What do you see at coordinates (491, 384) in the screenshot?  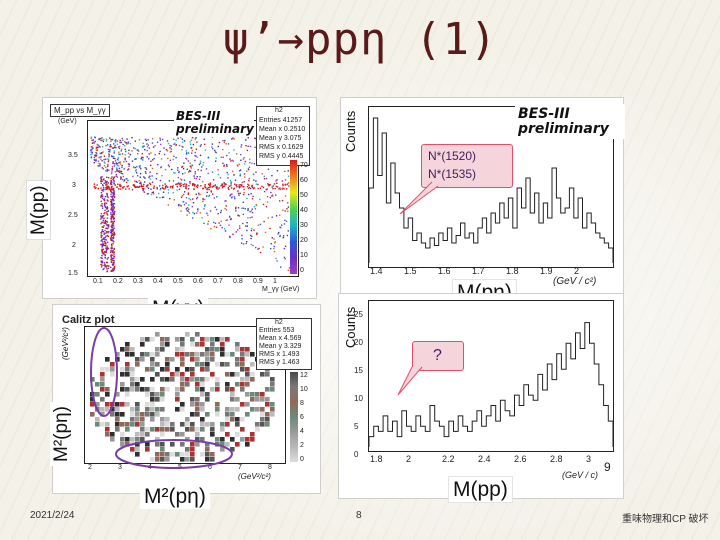 I see `mpp-hist` at bounding box center [491, 384].